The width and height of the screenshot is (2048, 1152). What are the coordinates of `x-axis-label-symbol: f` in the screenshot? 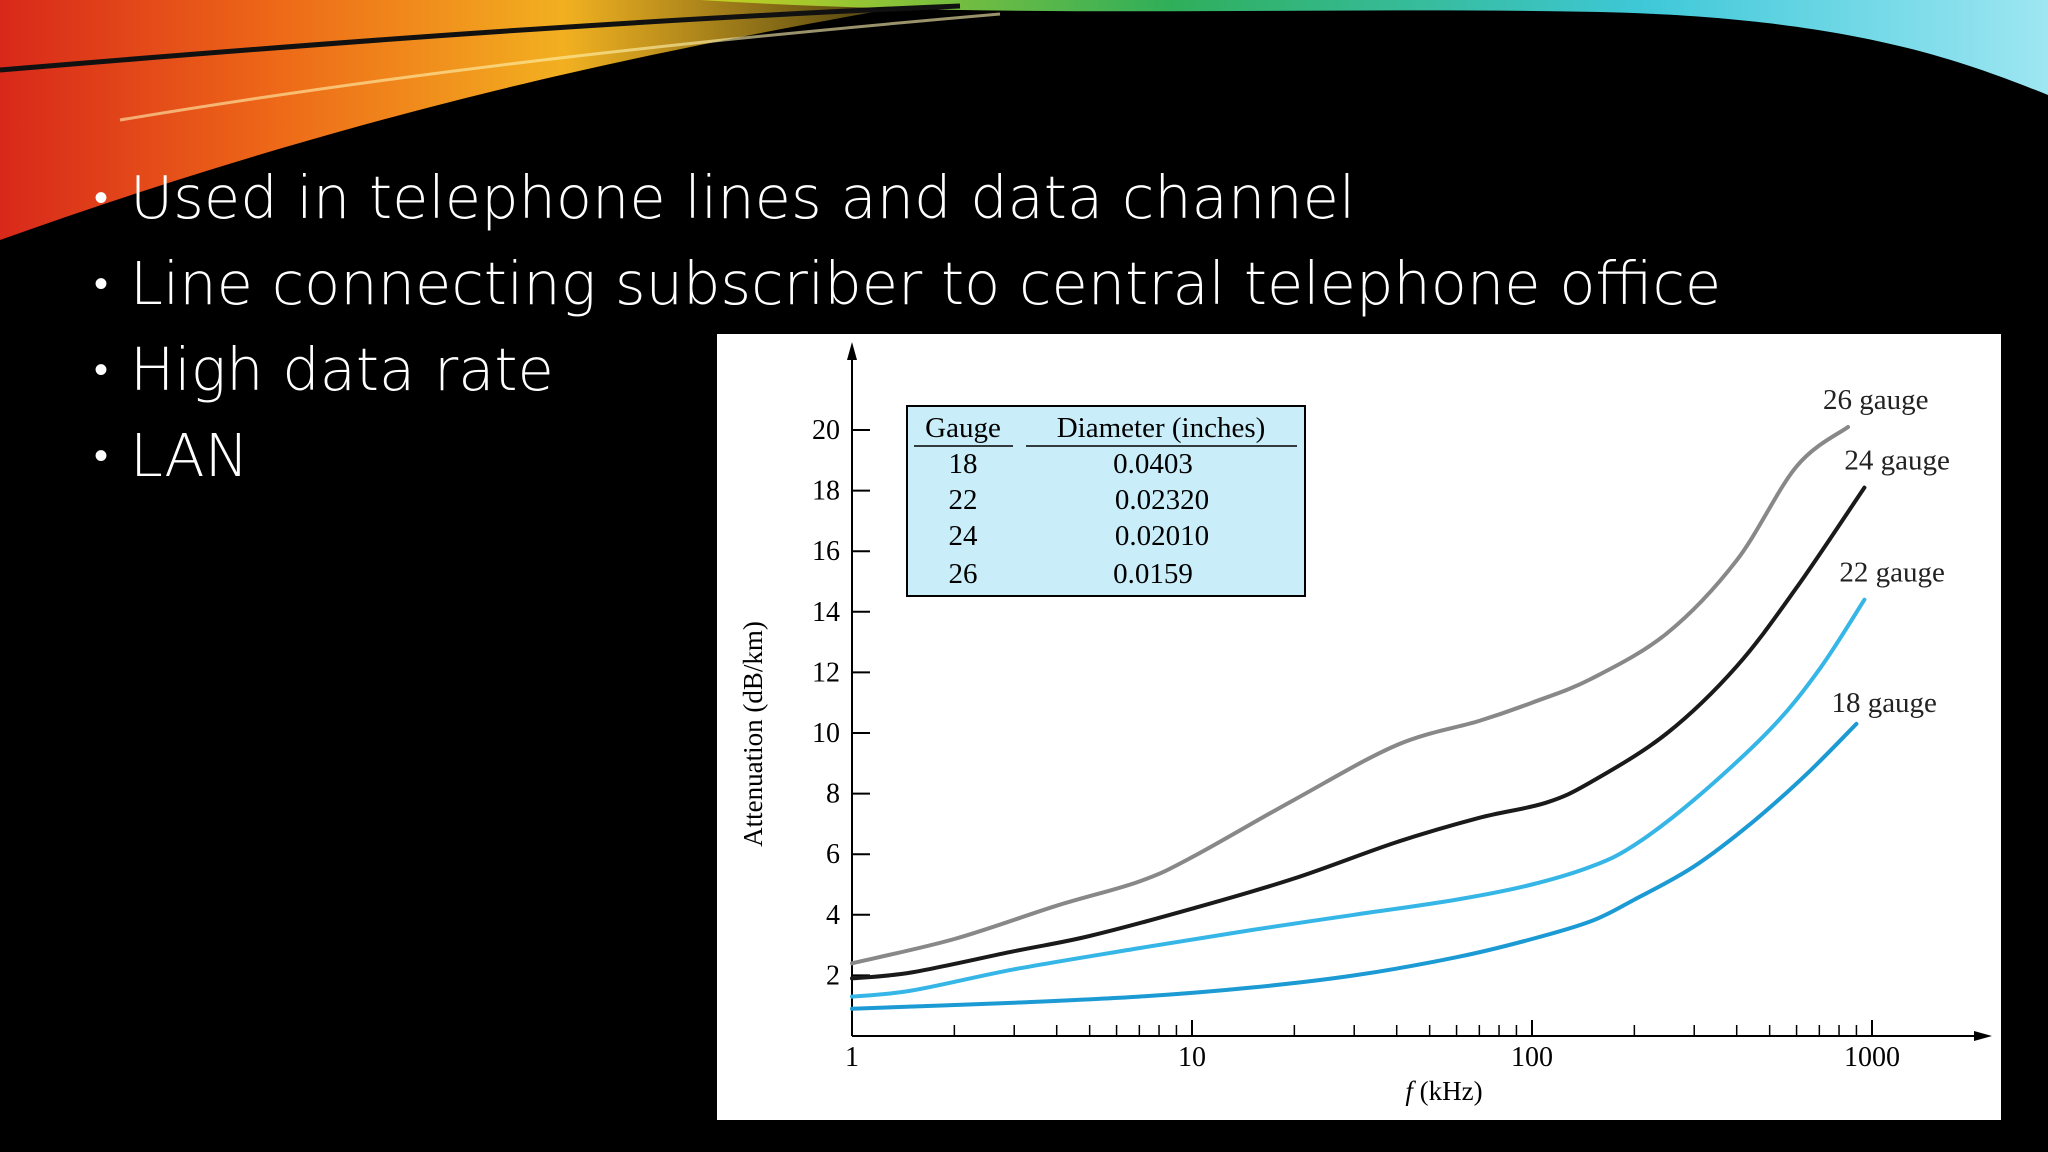 It's located at (1410, 1091).